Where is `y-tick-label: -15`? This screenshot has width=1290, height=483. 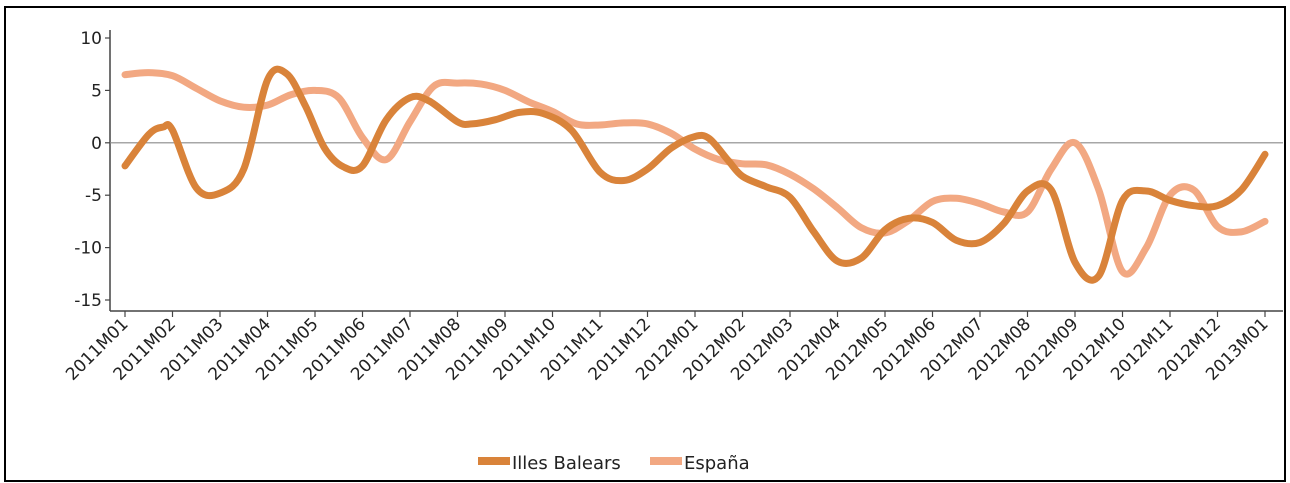
y-tick-label: -15 is located at coordinates (88, 301).